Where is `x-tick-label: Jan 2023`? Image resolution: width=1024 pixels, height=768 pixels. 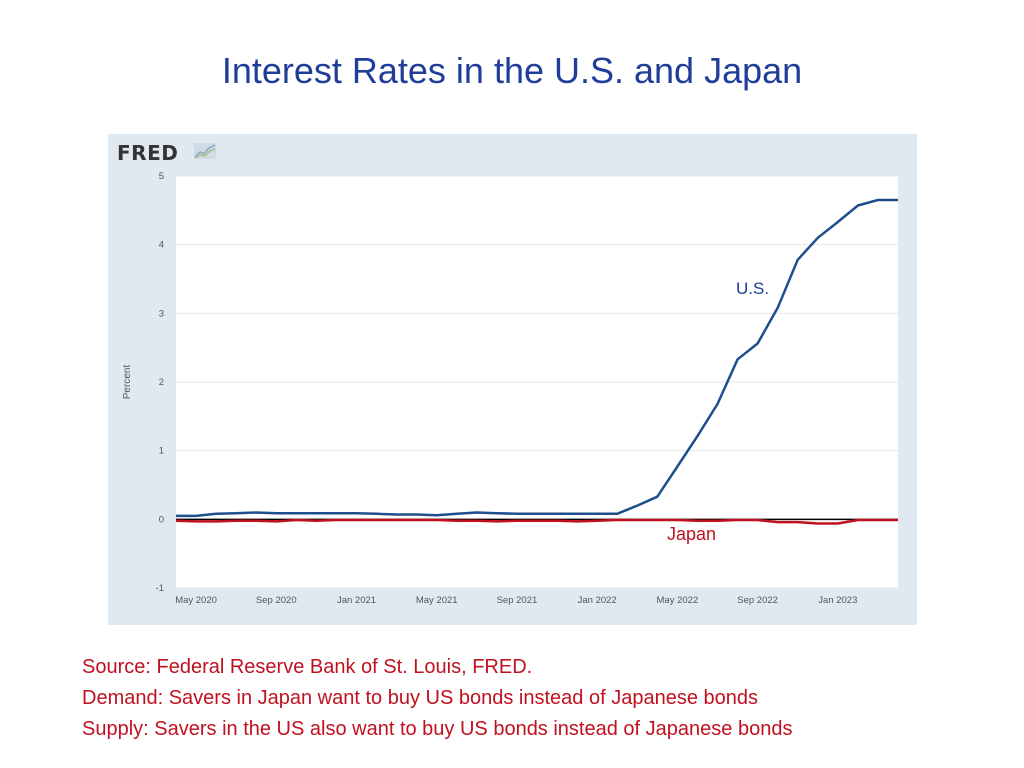
x-tick-label: Jan 2023 is located at coordinates (837, 600).